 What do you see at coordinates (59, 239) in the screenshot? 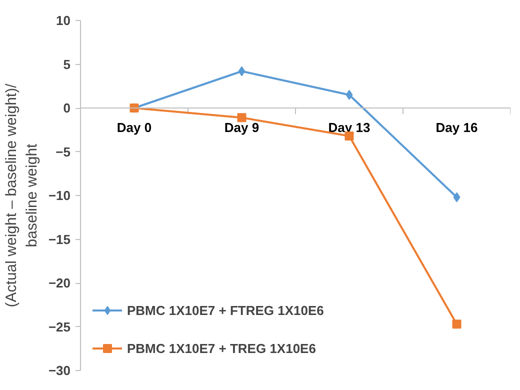
I see `y-tick-label: −15` at bounding box center [59, 239].